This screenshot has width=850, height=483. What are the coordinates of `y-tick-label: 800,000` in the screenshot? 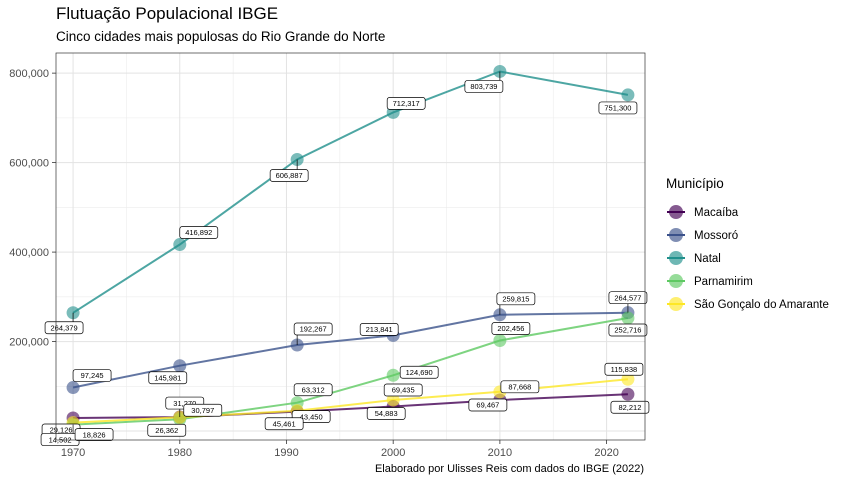 It's located at (29, 74).